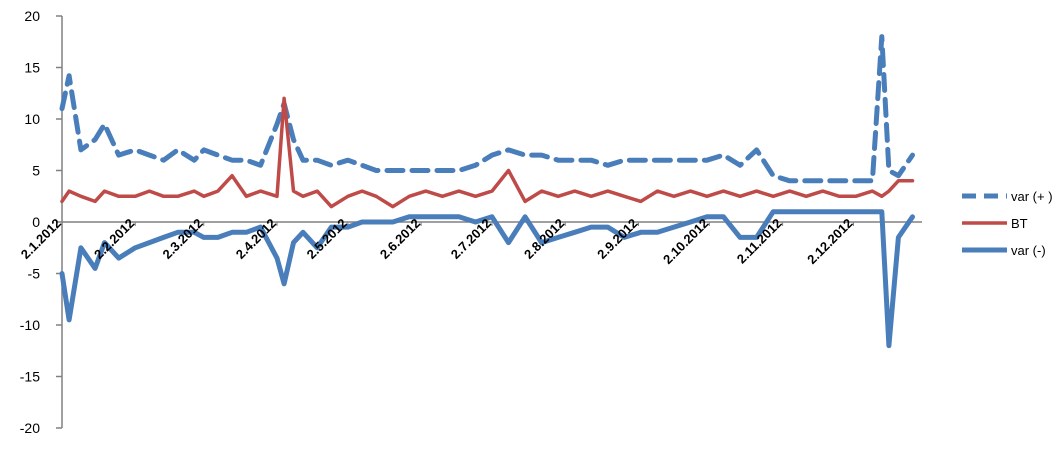 Image resolution: width=1057 pixels, height=459 pixels. I want to click on legend-label: BT, so click(1019, 223).